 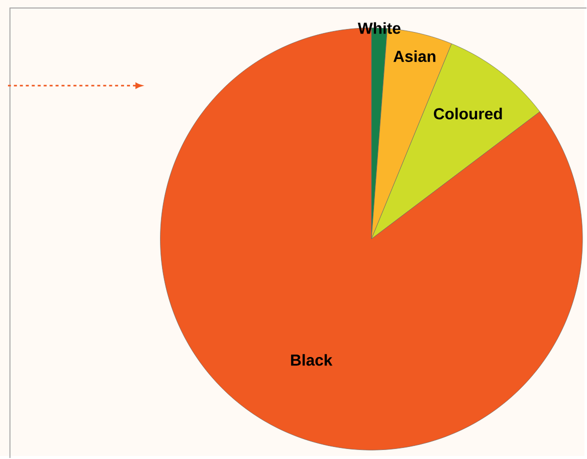 I want to click on slice-label: Black, so click(x=311, y=360).